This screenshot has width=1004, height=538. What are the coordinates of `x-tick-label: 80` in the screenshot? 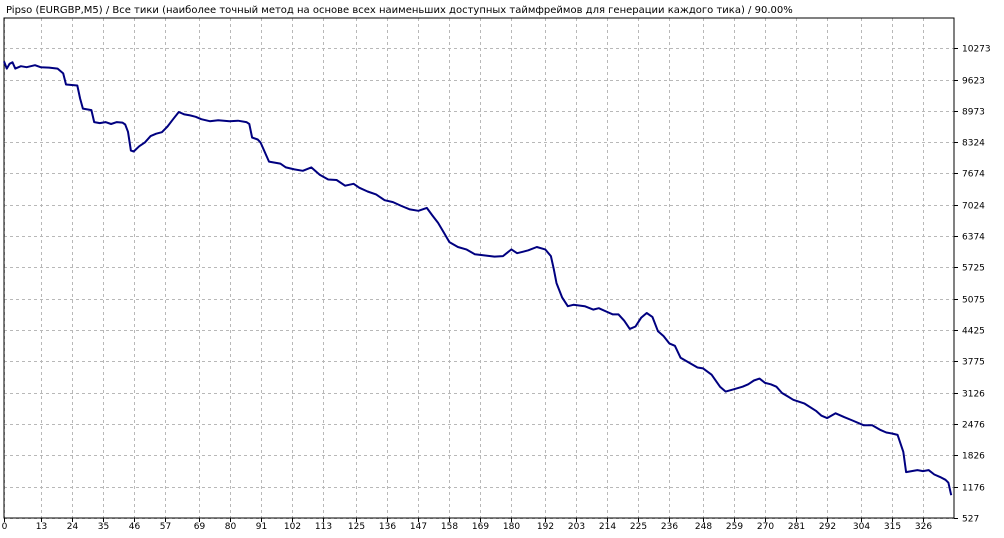 It's located at (231, 527).